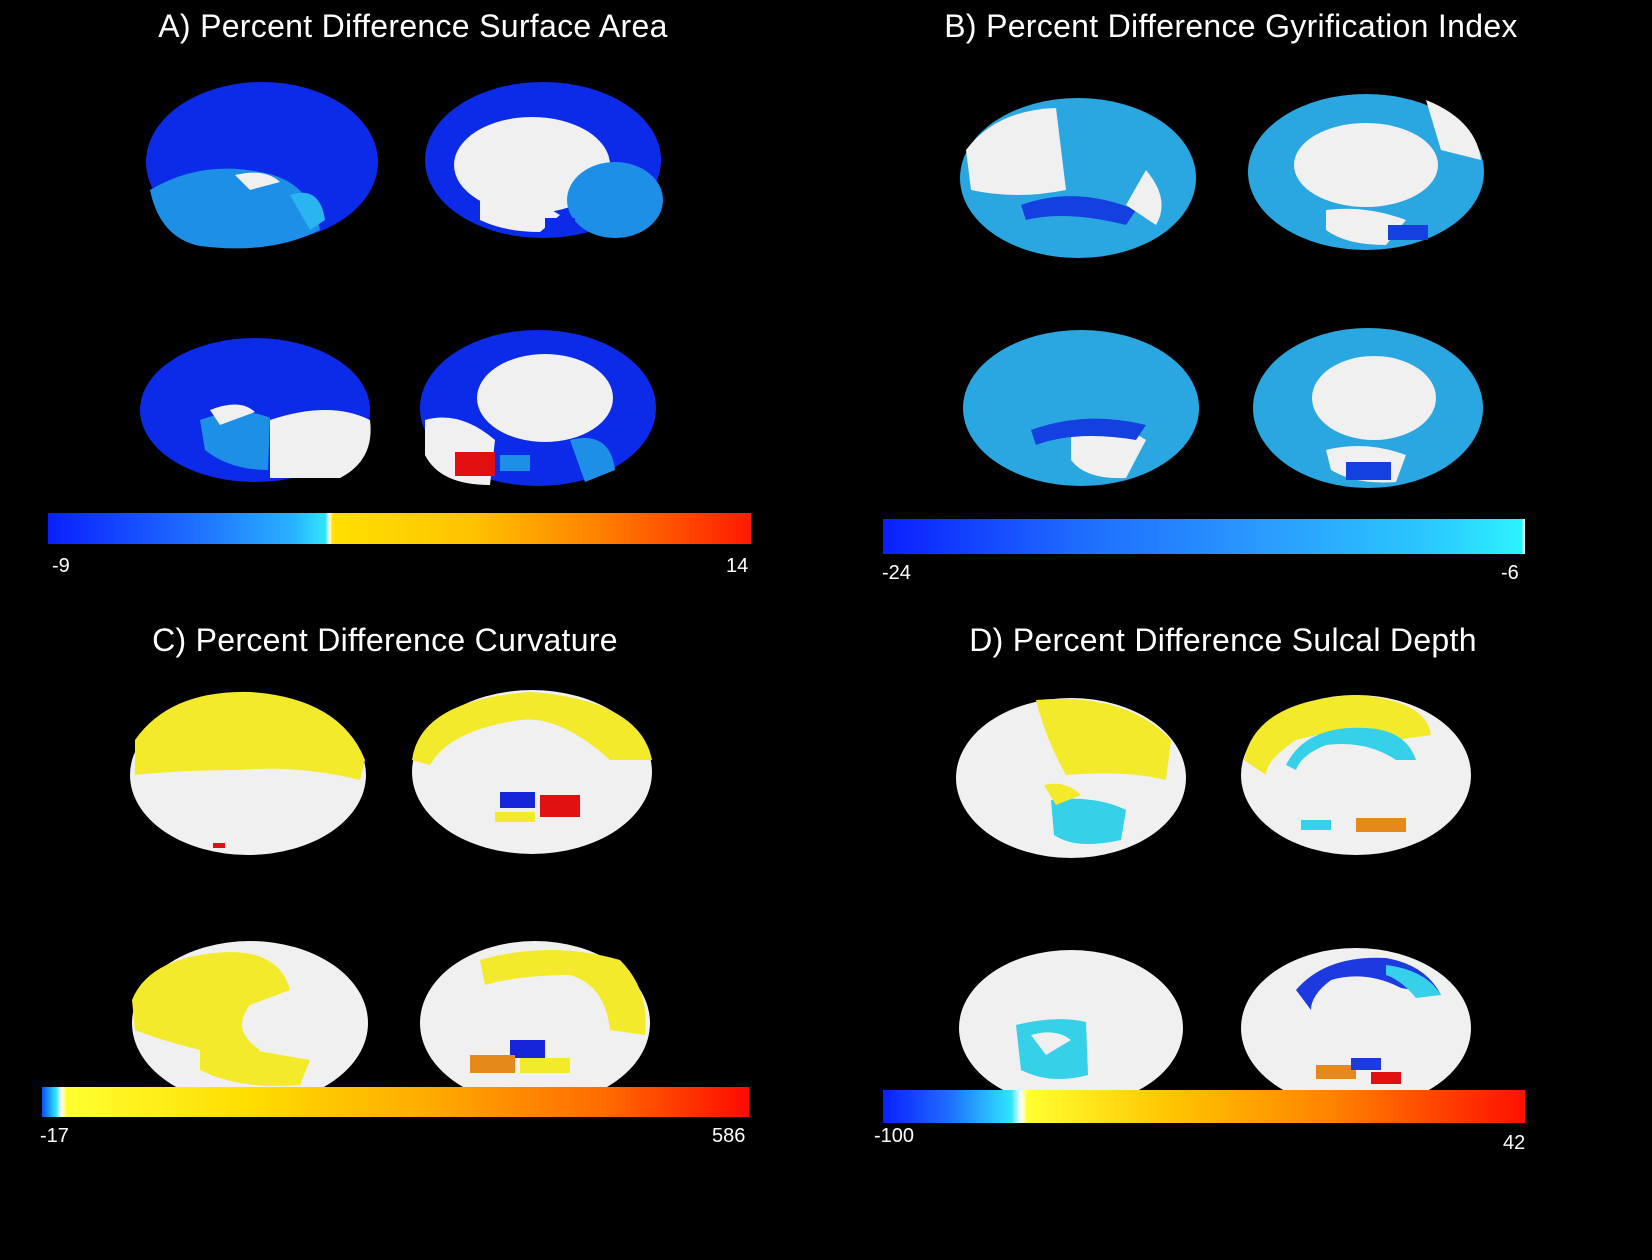 The image size is (1652, 1260). I want to click on panel-c-colorbar-max: 586, so click(729, 1136).